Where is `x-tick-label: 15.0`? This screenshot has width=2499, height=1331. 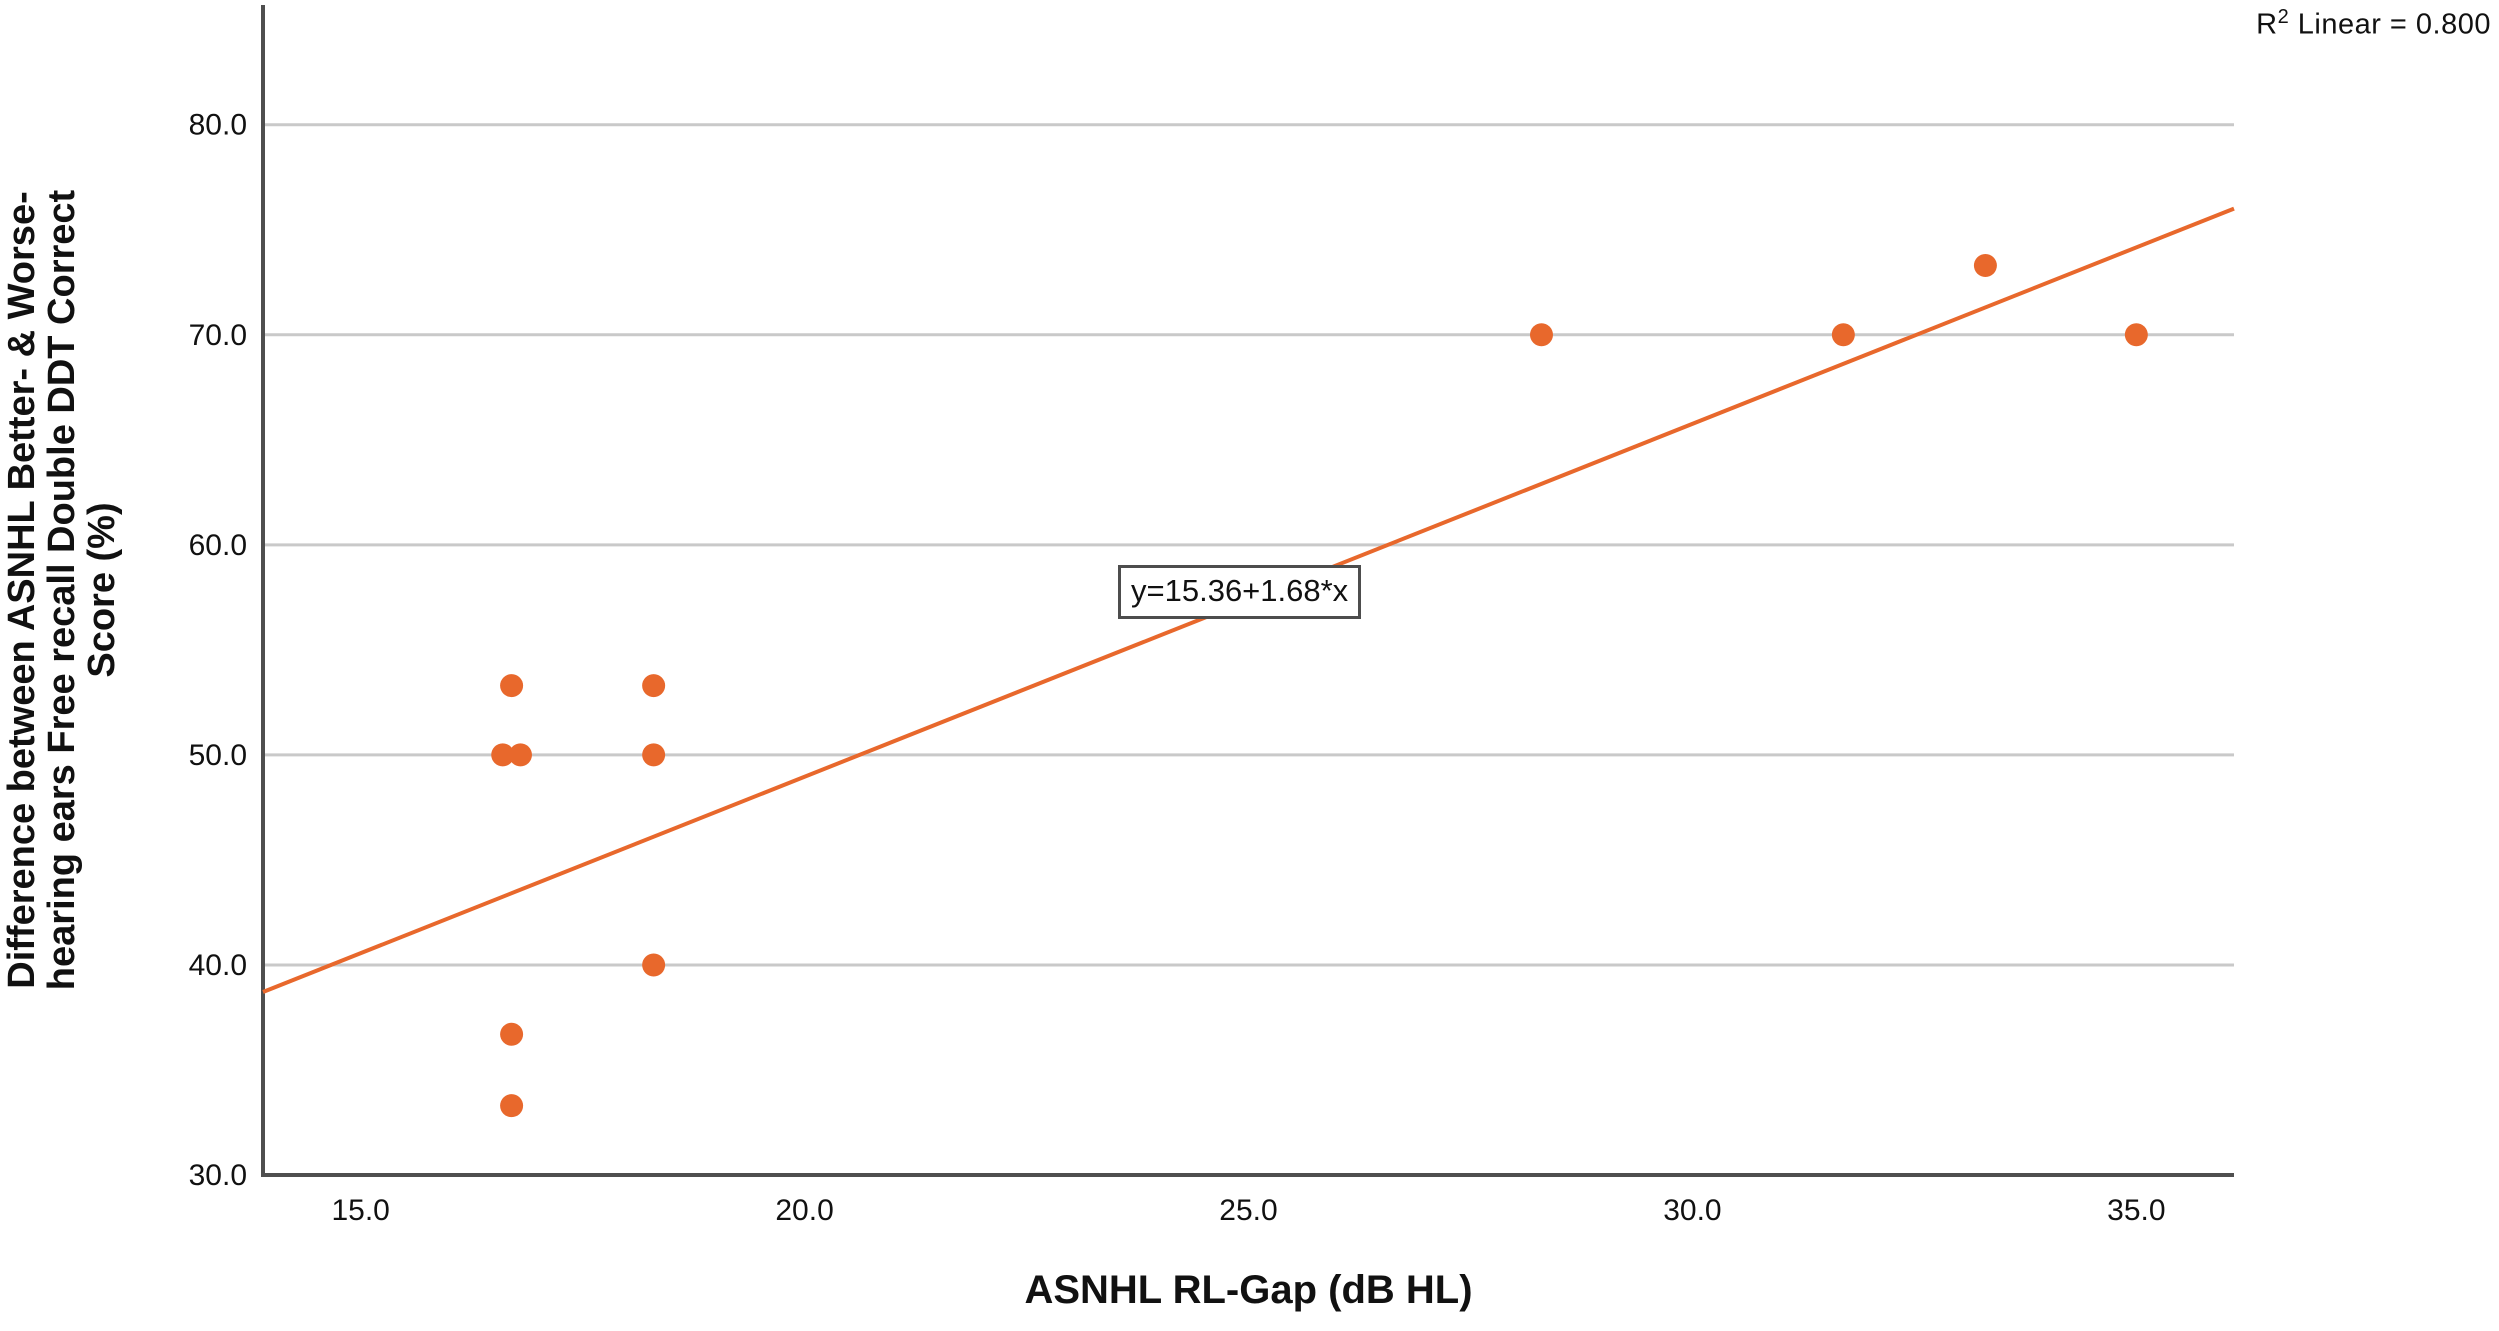 x-tick-label: 15.0 is located at coordinates (360, 1210).